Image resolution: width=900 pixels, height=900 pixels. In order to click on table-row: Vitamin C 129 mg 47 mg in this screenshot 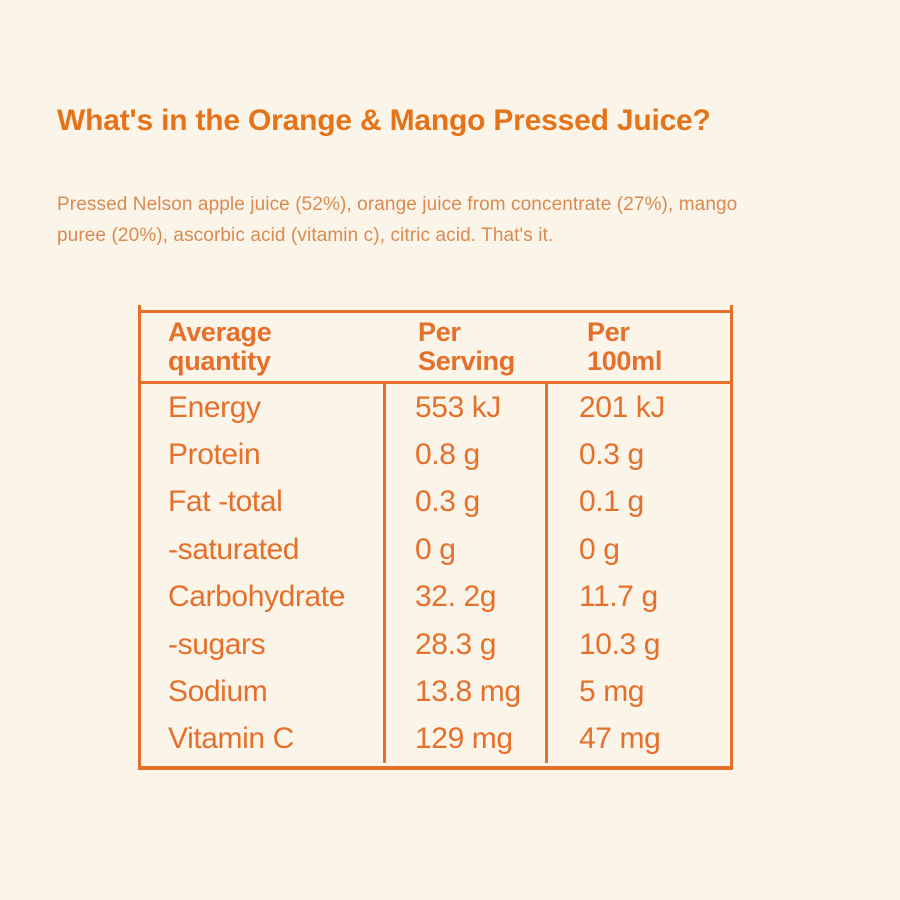, I will do `click(435, 739)`.